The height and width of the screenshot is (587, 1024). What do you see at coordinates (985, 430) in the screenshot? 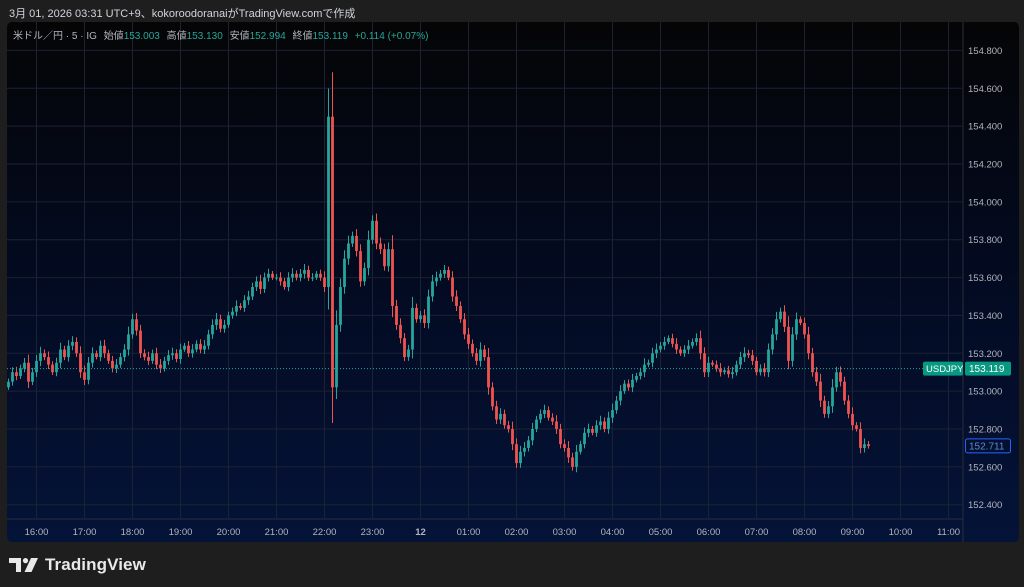
I see `price-tick-label: 152.800` at bounding box center [985, 430].